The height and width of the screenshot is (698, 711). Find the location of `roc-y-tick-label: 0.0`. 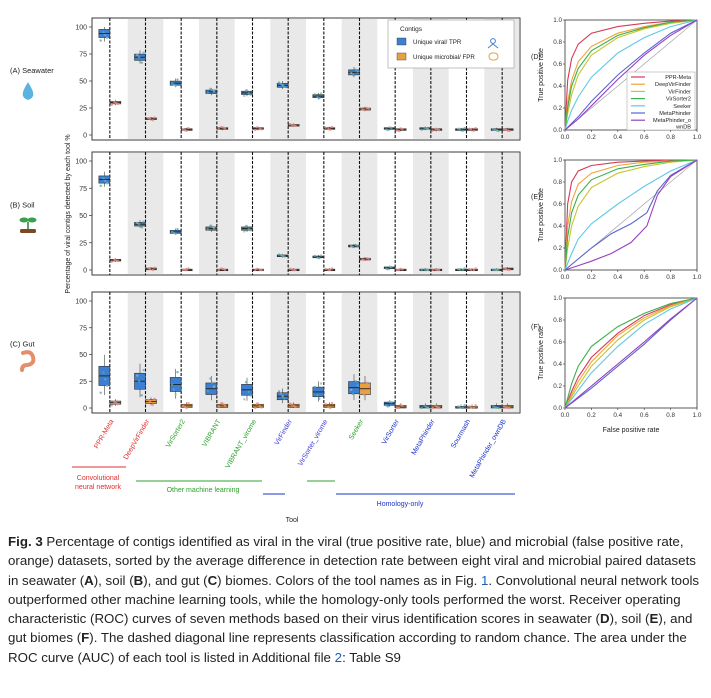

roc-y-tick-label: 0.0 is located at coordinates (557, 130).